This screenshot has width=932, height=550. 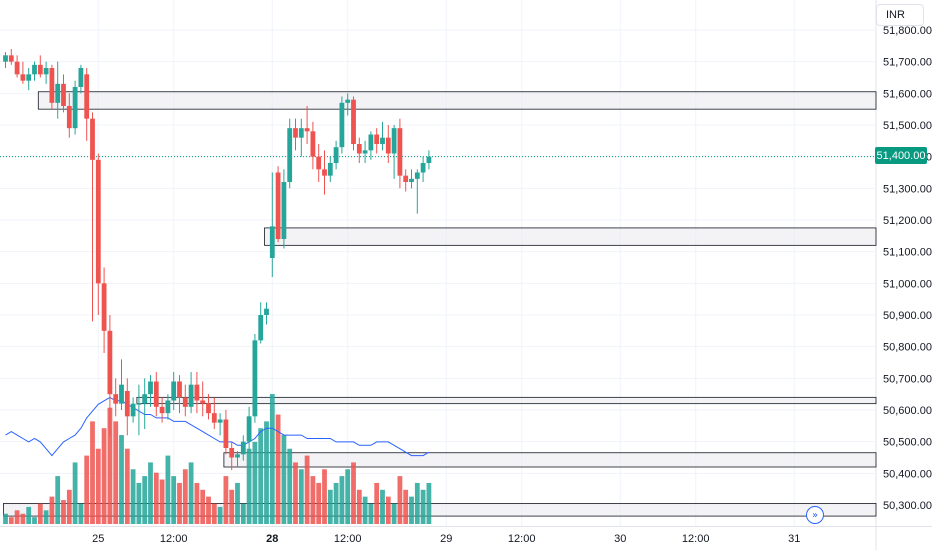 What do you see at coordinates (907, 284) in the screenshot?
I see `y-tick-label: 51,000.00` at bounding box center [907, 284].